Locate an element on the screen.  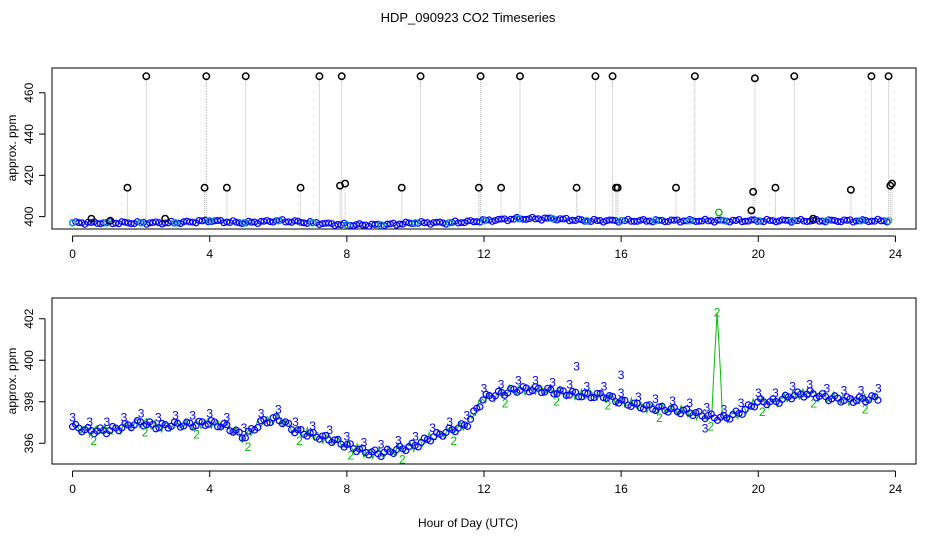
y-axis-label-top: approx. ppm is located at coordinates (12, 148).